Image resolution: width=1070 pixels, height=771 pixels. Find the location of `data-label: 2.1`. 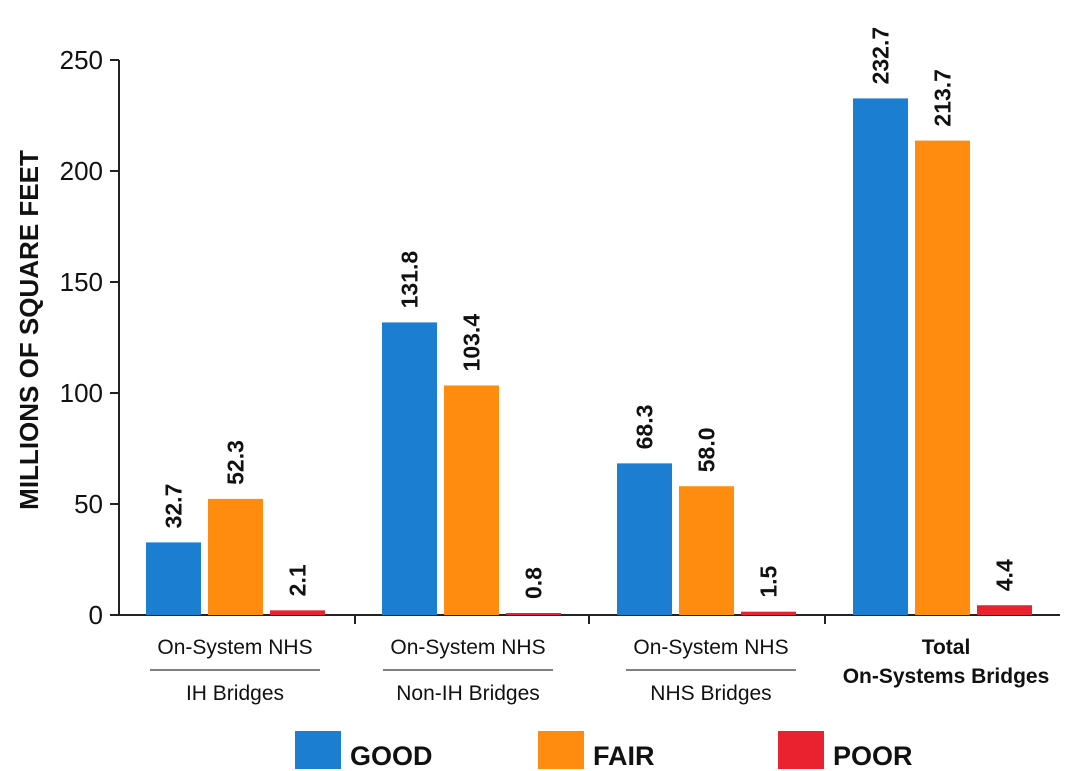

data-label: 2.1 is located at coordinates (298, 580).